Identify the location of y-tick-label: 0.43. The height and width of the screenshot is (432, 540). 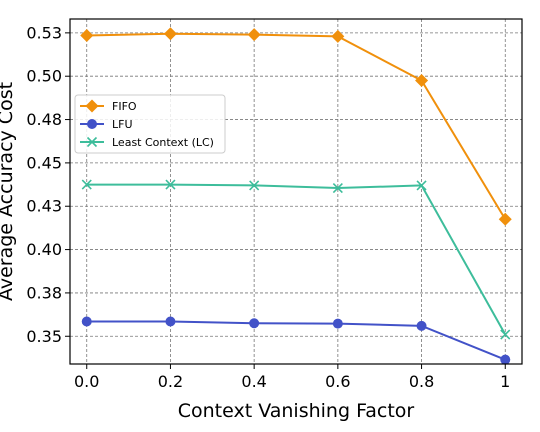
(44, 206).